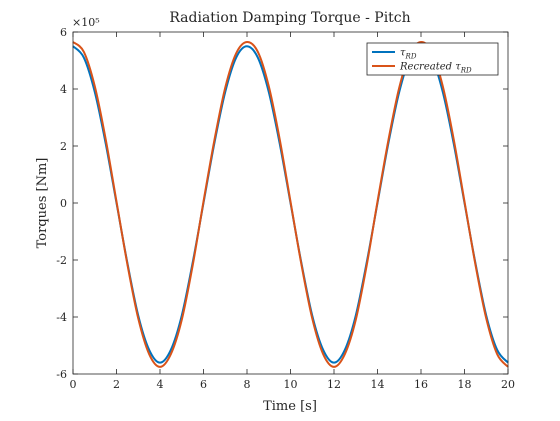 The width and height of the screenshot is (560, 421). Describe the element at coordinates (61, 374) in the screenshot. I see `y-tick-label: -6` at that location.